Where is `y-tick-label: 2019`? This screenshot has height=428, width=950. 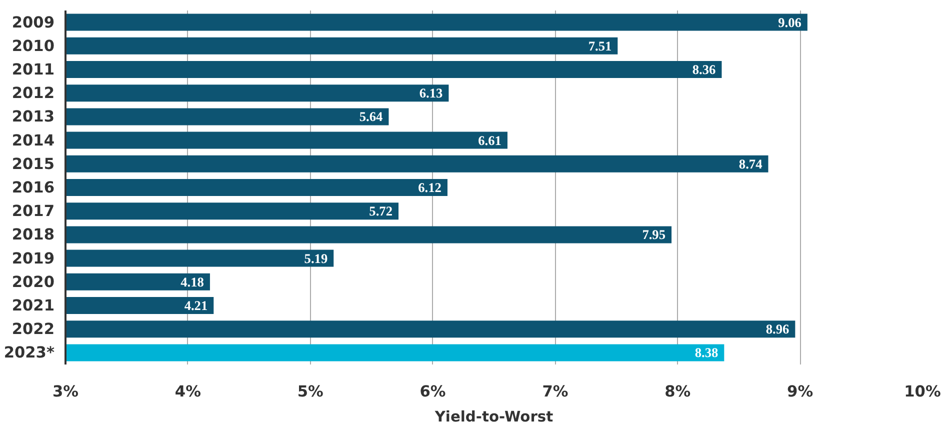 y-tick-label: 2019 is located at coordinates (33, 258).